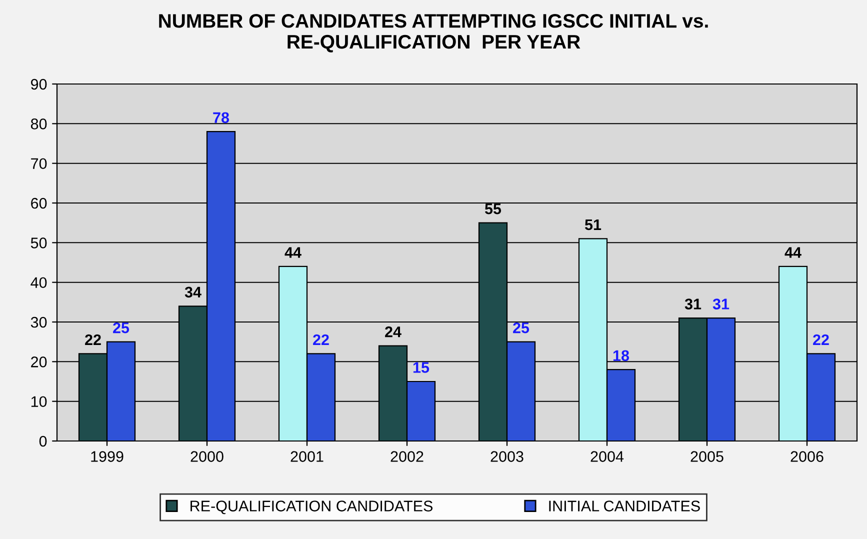 The height and width of the screenshot is (539, 867). I want to click on y-tick-label: 70, so click(39, 164).